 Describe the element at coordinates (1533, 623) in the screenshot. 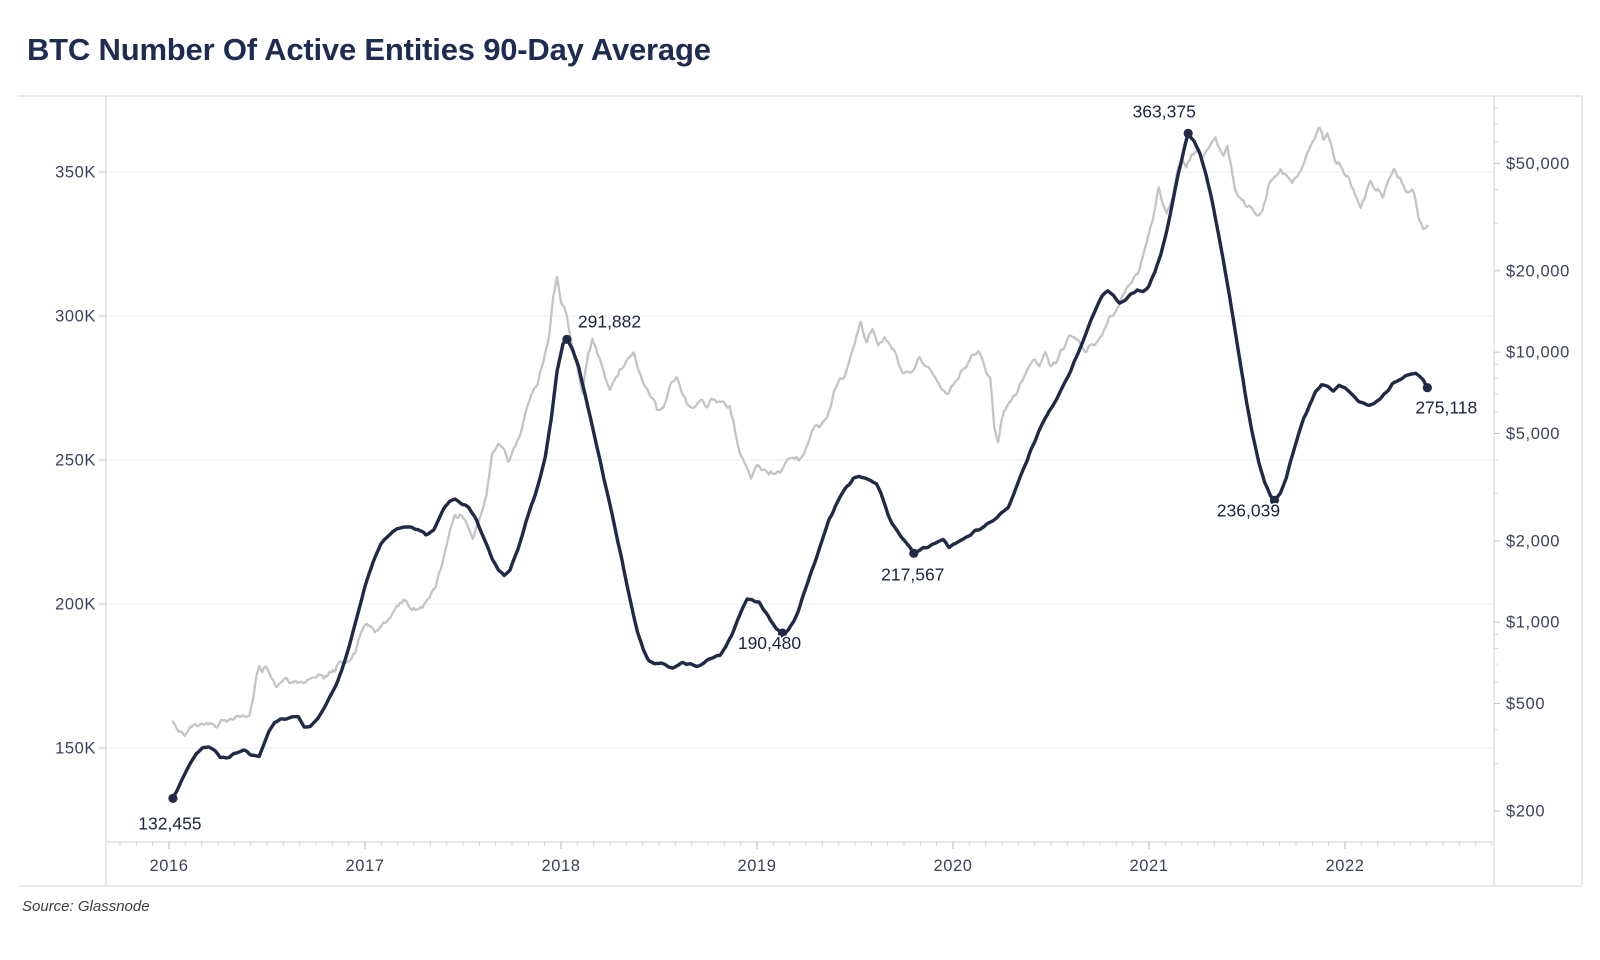

I see `right-axis-label: $1,000` at that location.